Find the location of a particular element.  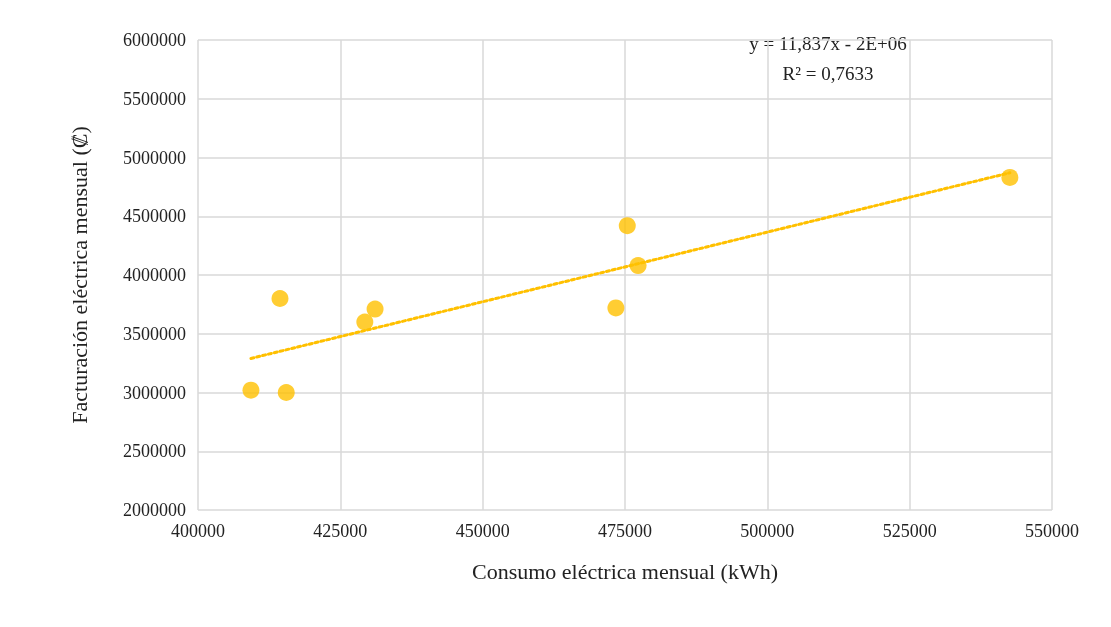

y-tick-label: 3500000 is located at coordinates (154, 333).